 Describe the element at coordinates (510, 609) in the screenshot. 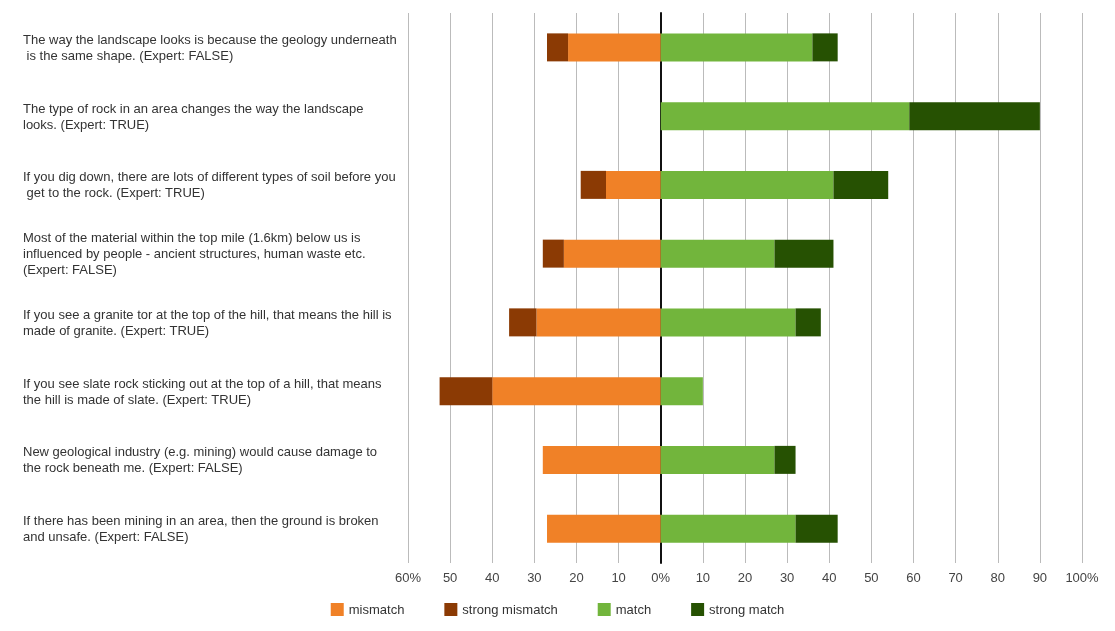

I see `legend-label: strong mismatch` at that location.